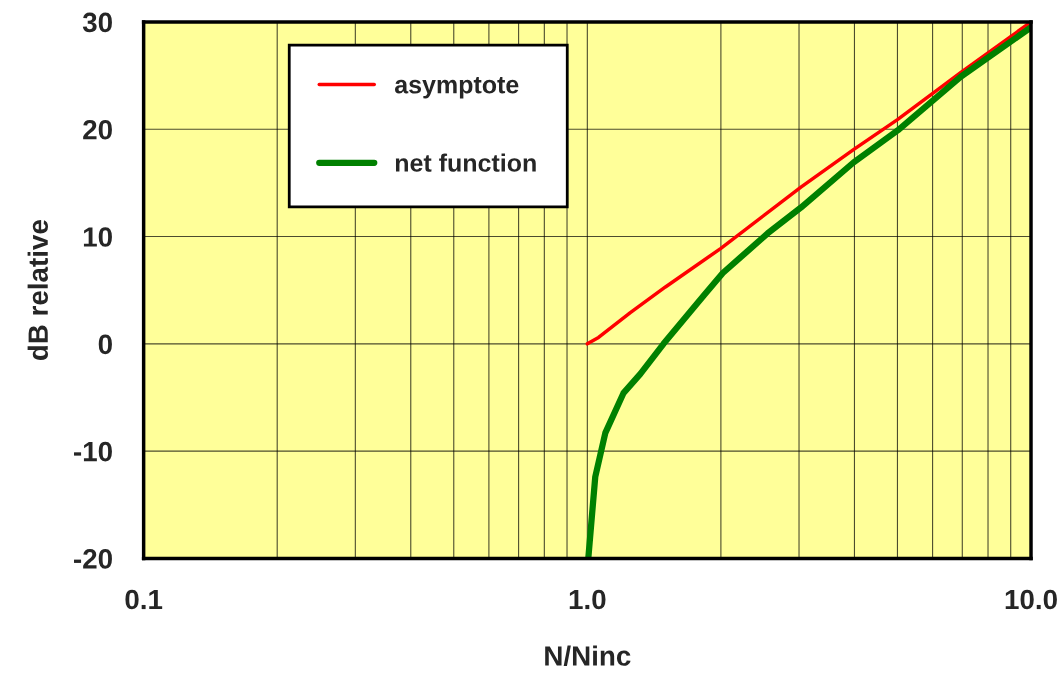 The width and height of the screenshot is (1064, 686). I want to click on y-tick-label: 30, so click(97, 22).